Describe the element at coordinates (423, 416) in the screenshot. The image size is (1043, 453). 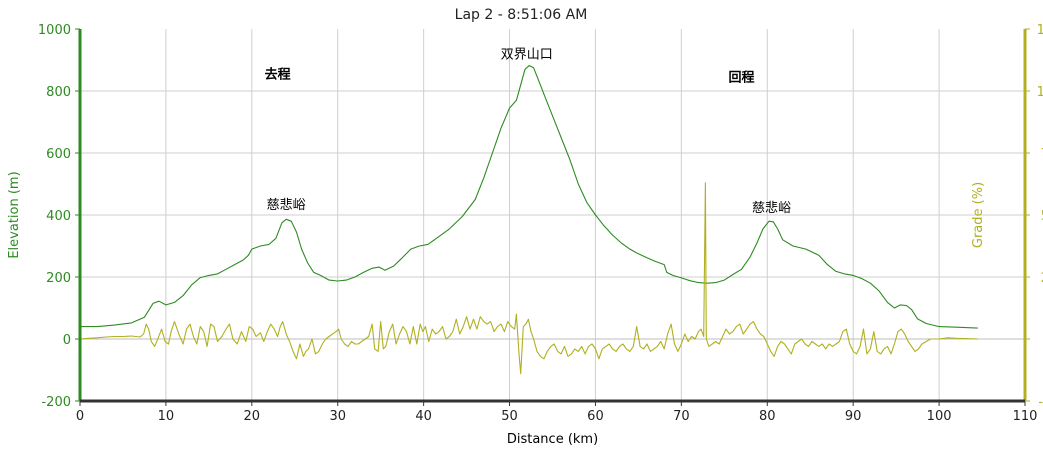
I see `x-tick-label: 40` at that location.